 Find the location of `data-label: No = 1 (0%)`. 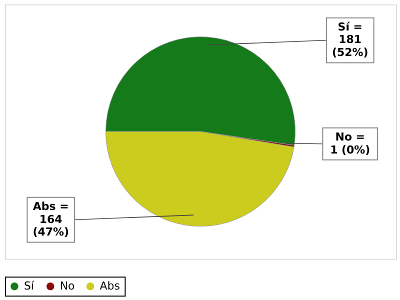

data-label: No = 1 (0%) is located at coordinates (350, 143).